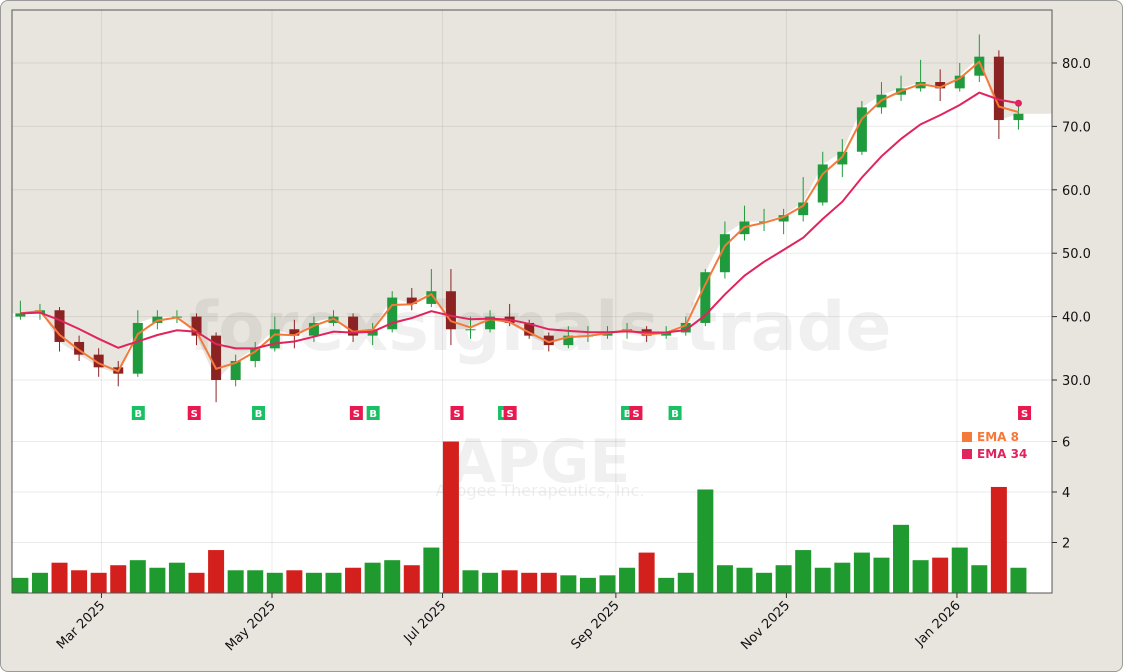  Describe the element at coordinates (540, 462) in the screenshot. I see `ticker-watermark: APGE` at that location.